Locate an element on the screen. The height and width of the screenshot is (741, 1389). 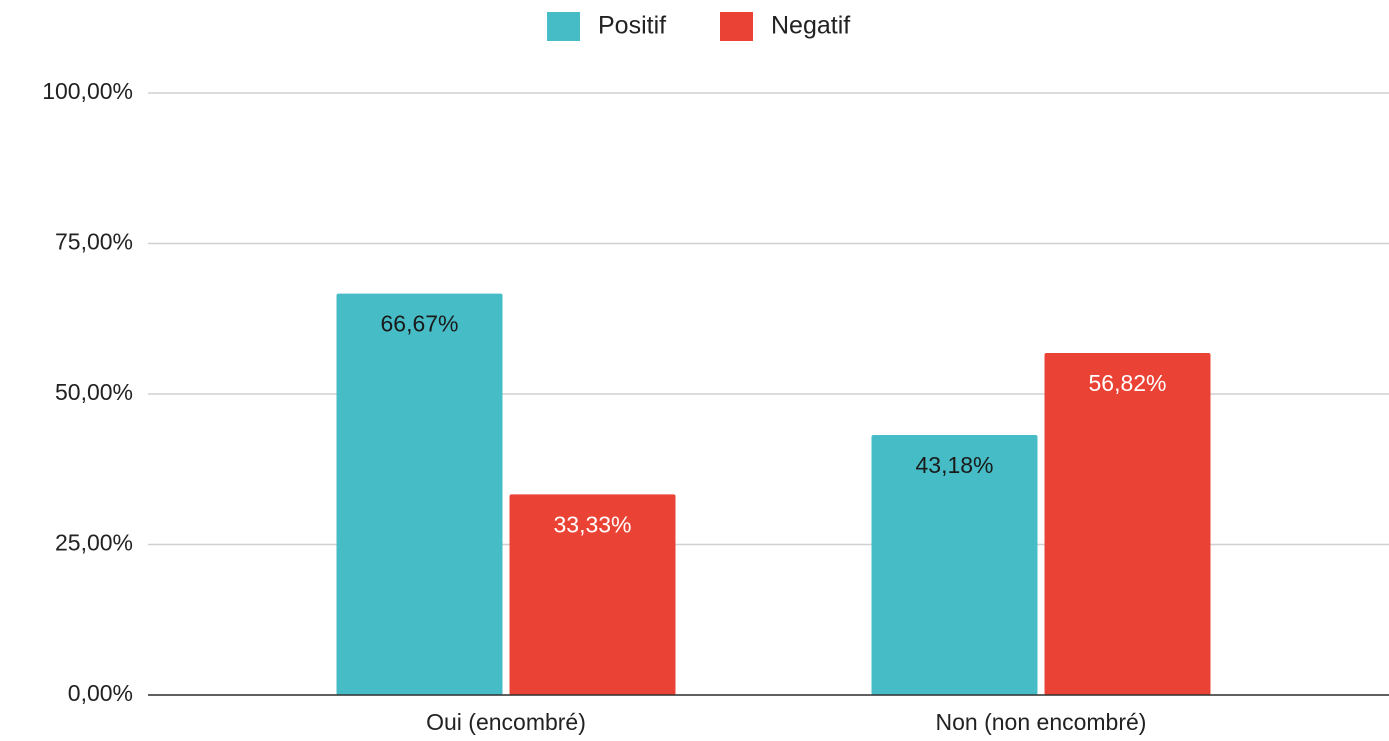
y-tick-label: 0,00% is located at coordinates (100, 693).